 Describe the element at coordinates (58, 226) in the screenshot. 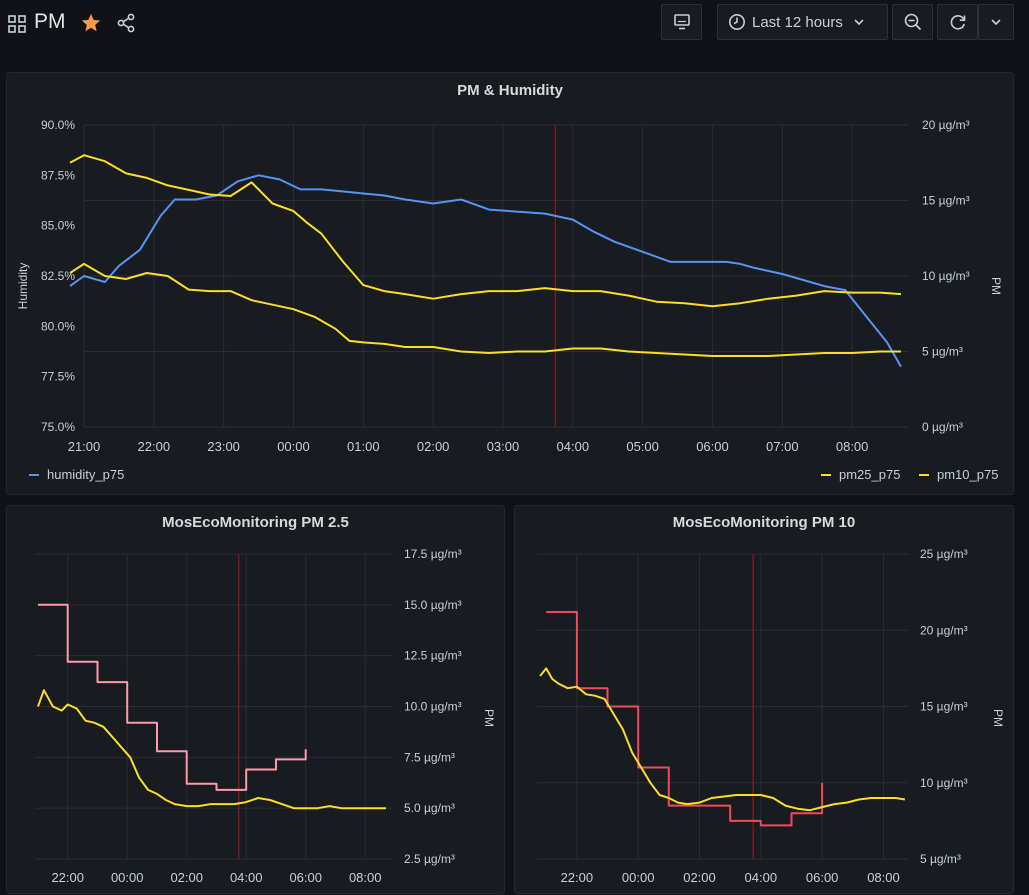

I see `y-left-tick-label: 85.0%` at that location.